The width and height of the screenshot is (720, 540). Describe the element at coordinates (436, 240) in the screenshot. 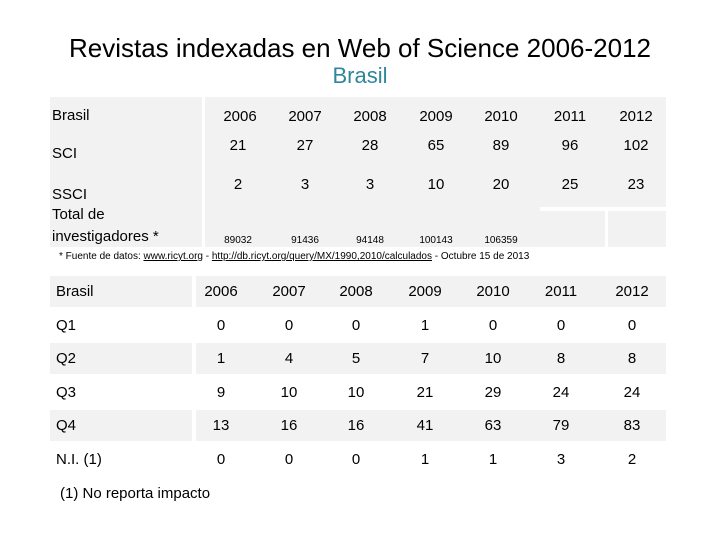

I see `table1-investigadores-cell: 100143` at that location.